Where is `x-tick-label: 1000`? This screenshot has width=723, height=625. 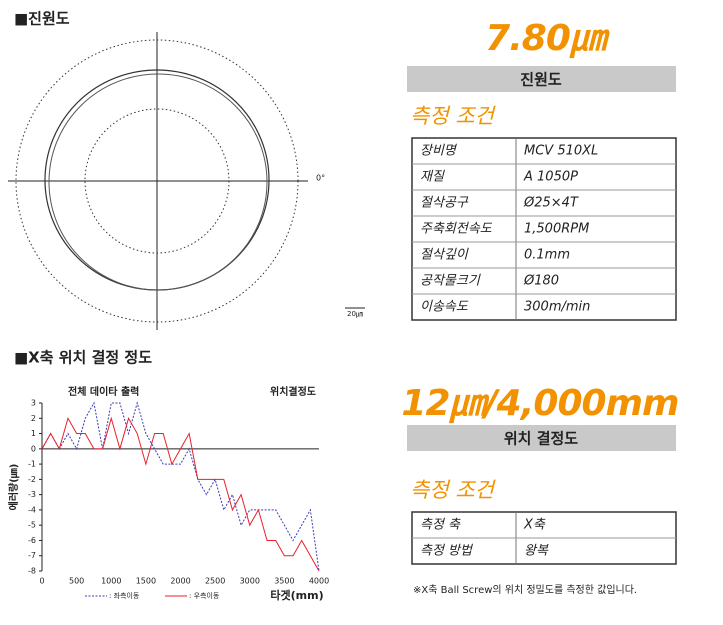
x-tick-label: 1000 is located at coordinates (111, 581).